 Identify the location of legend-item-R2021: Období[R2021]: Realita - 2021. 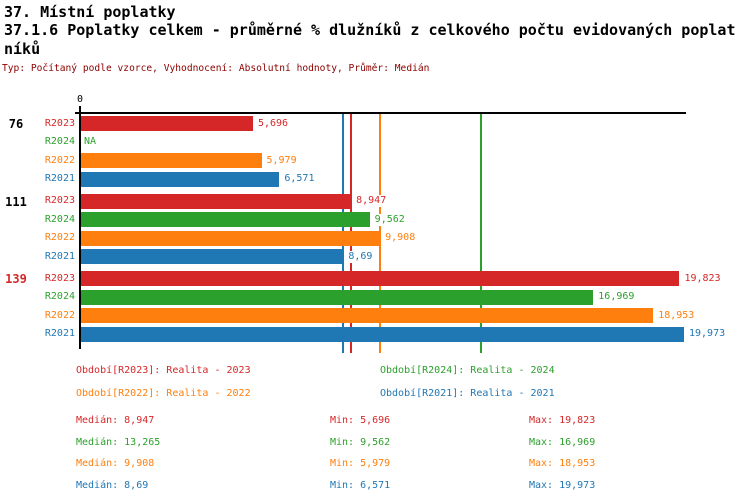
(467, 393).